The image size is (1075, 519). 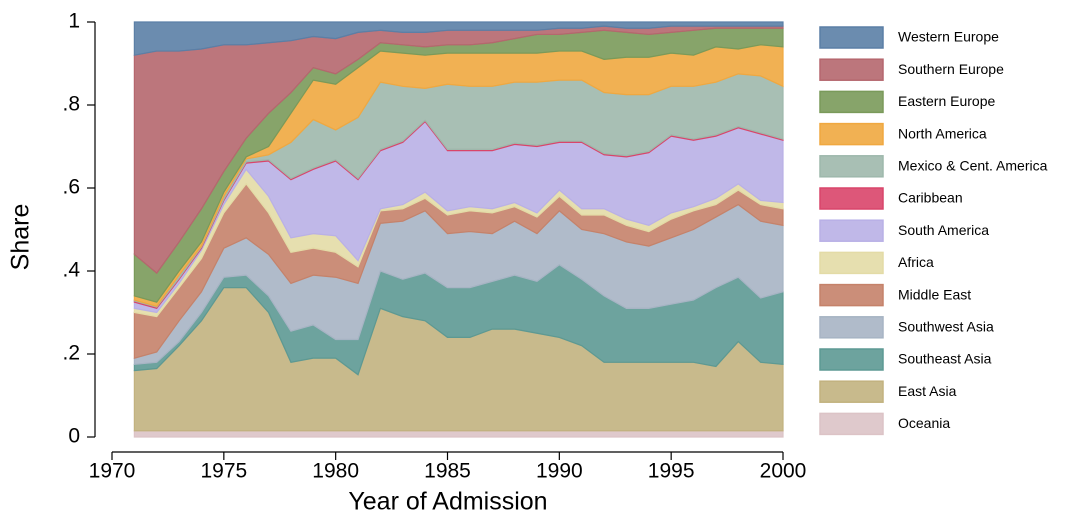 What do you see at coordinates (21, 237) in the screenshot?
I see `y-axis-title: Share` at bounding box center [21, 237].